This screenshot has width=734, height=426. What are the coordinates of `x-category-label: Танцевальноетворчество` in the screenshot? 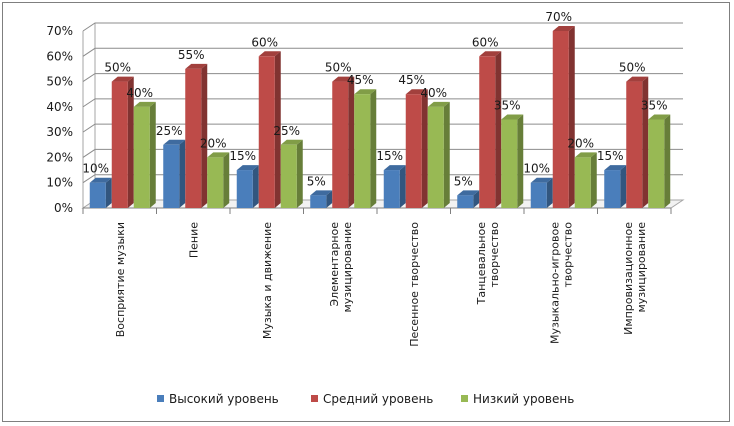 It's located at (488, 264).